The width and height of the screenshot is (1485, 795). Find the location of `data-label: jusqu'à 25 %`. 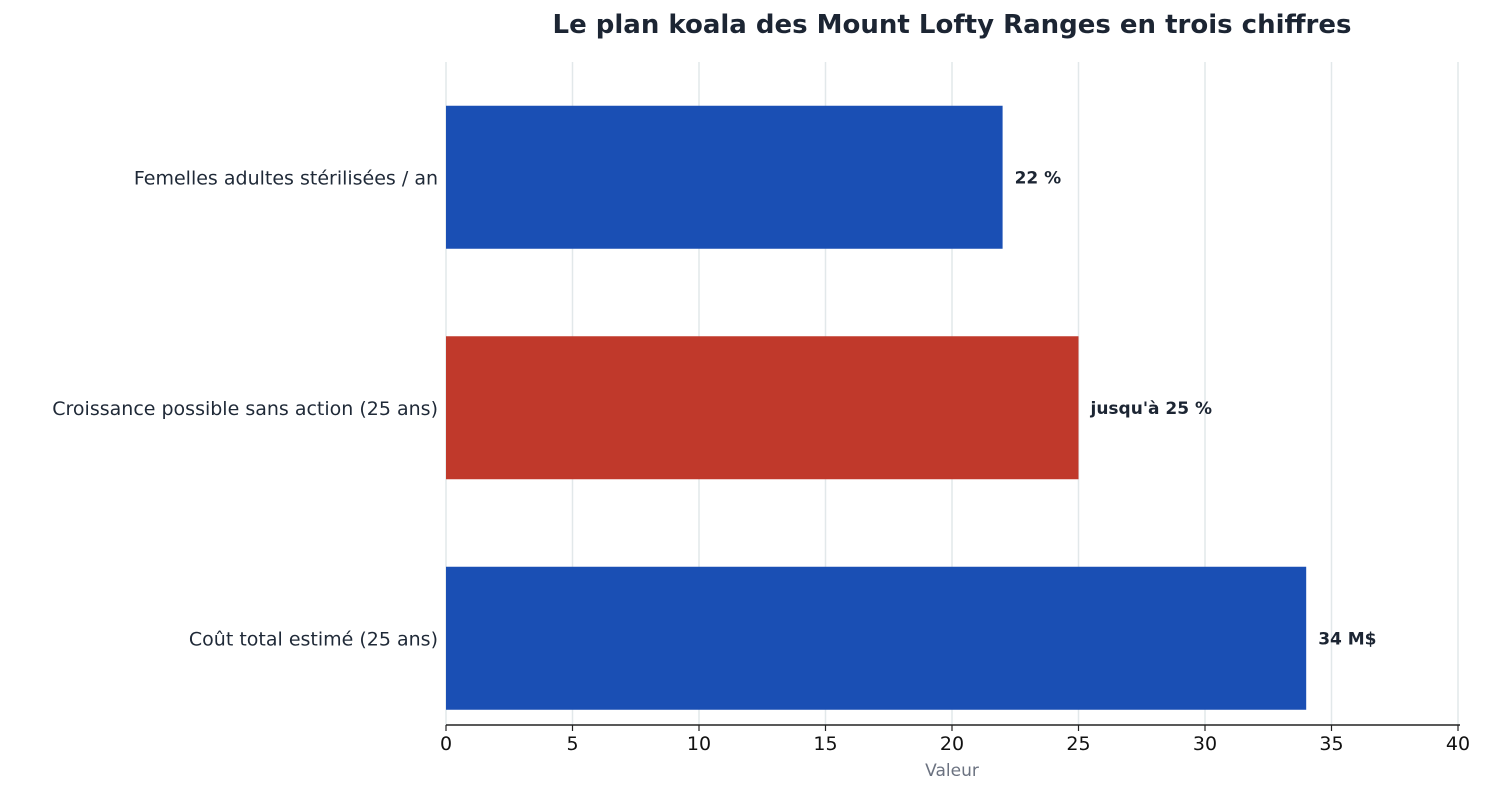

data-label: jusqu'à 25 % is located at coordinates (1151, 409).